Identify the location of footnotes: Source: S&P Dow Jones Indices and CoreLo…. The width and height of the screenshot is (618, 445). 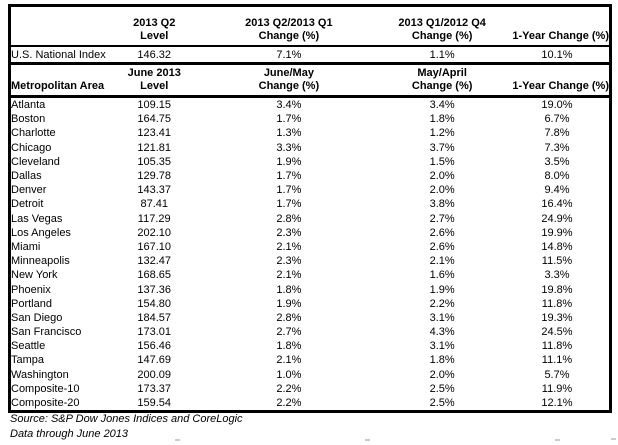
(126, 426).